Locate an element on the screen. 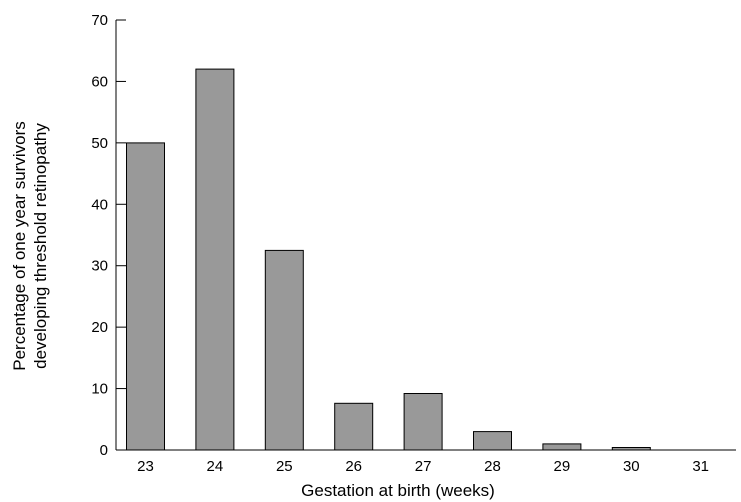 The width and height of the screenshot is (741, 502). x-tick-label-27: 27 is located at coordinates (423, 466).